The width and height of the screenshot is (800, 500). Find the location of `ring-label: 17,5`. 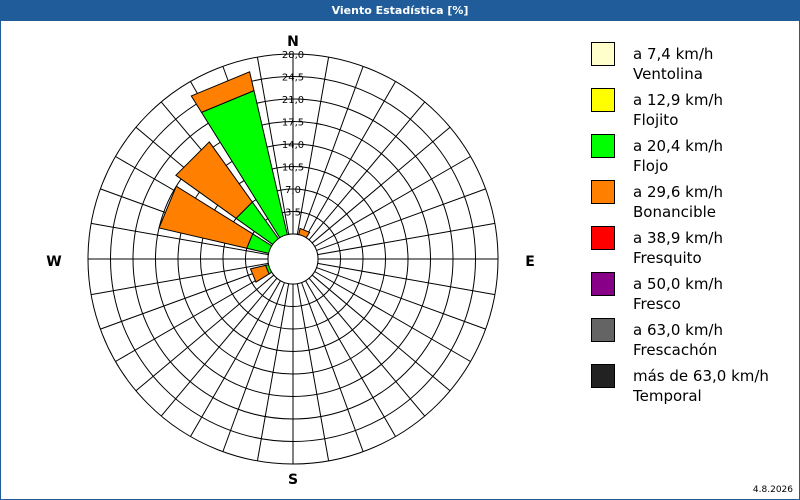

ring-label: 17,5 is located at coordinates (293, 123).